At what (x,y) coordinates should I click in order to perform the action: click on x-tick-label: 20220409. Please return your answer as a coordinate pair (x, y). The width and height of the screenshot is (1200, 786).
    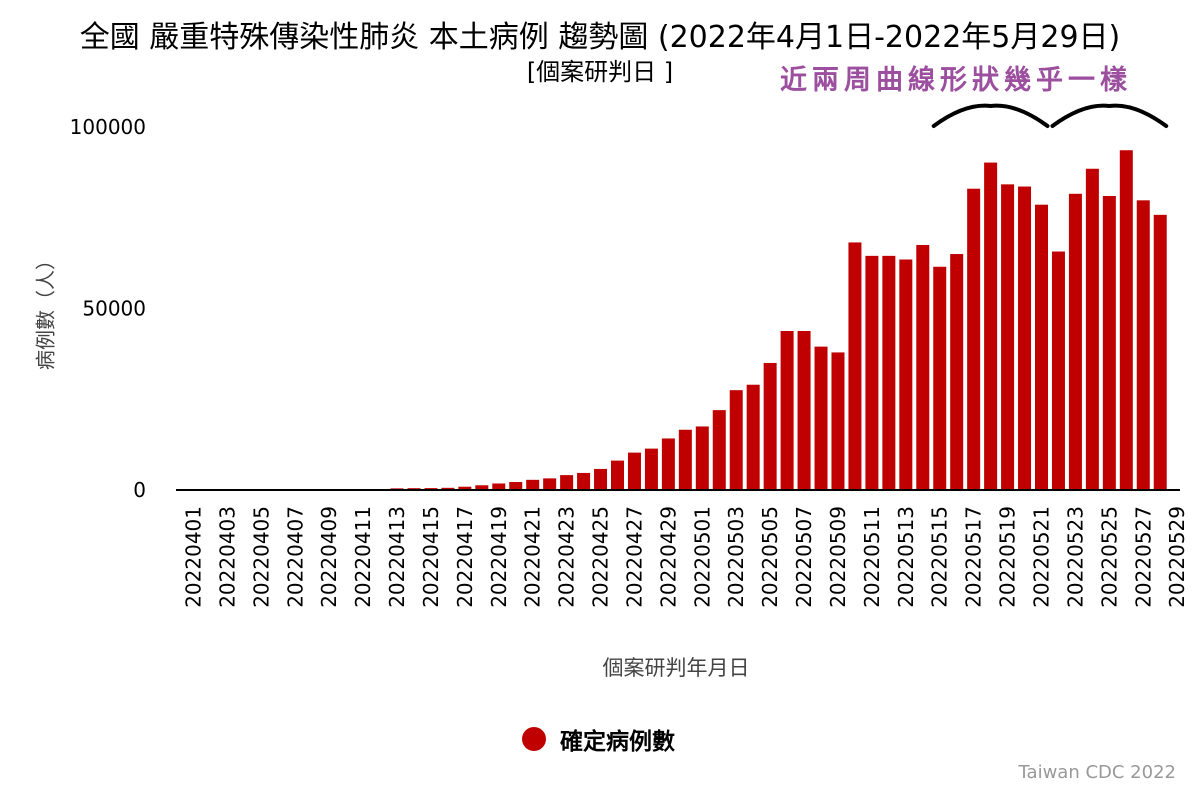
    Looking at the image, I should click on (329, 557).